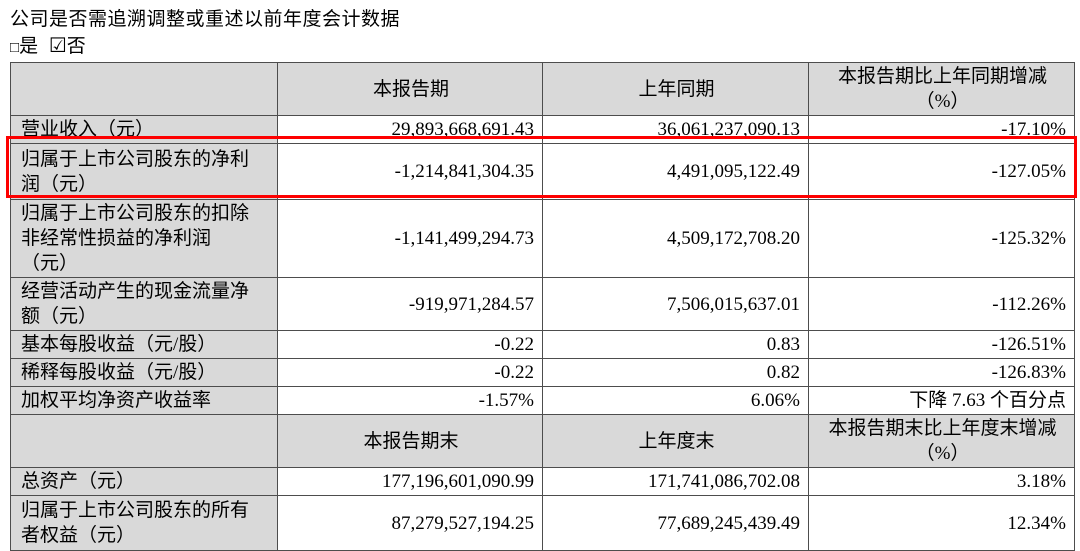 The image size is (1080, 551). I want to click on value-prior: 0.82, so click(675, 372).